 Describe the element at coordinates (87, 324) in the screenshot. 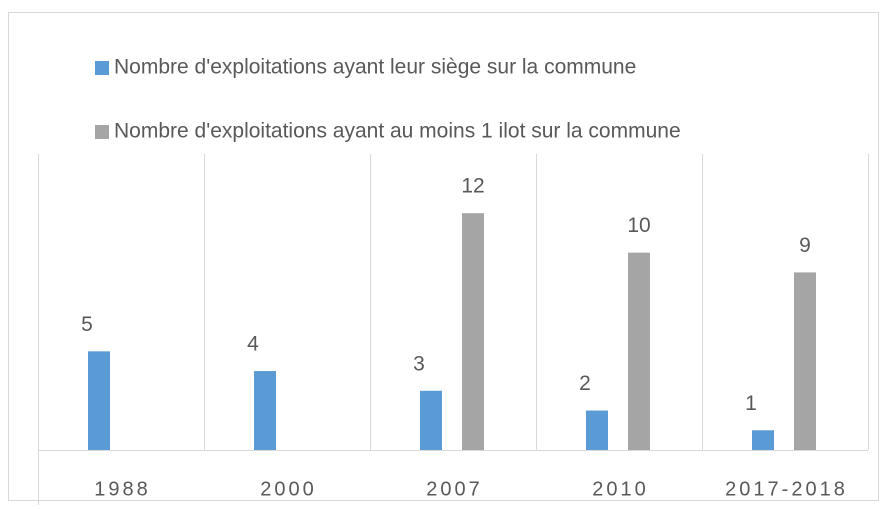

I see `data-label: 5` at that location.